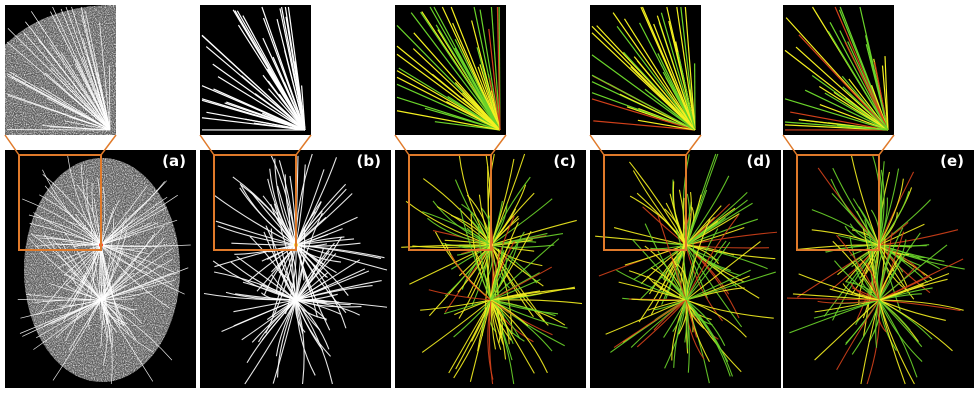 The height and width of the screenshot is (403, 979). Describe the element at coordinates (174, 161) in the screenshot. I see `panel-label: (a)` at that location.